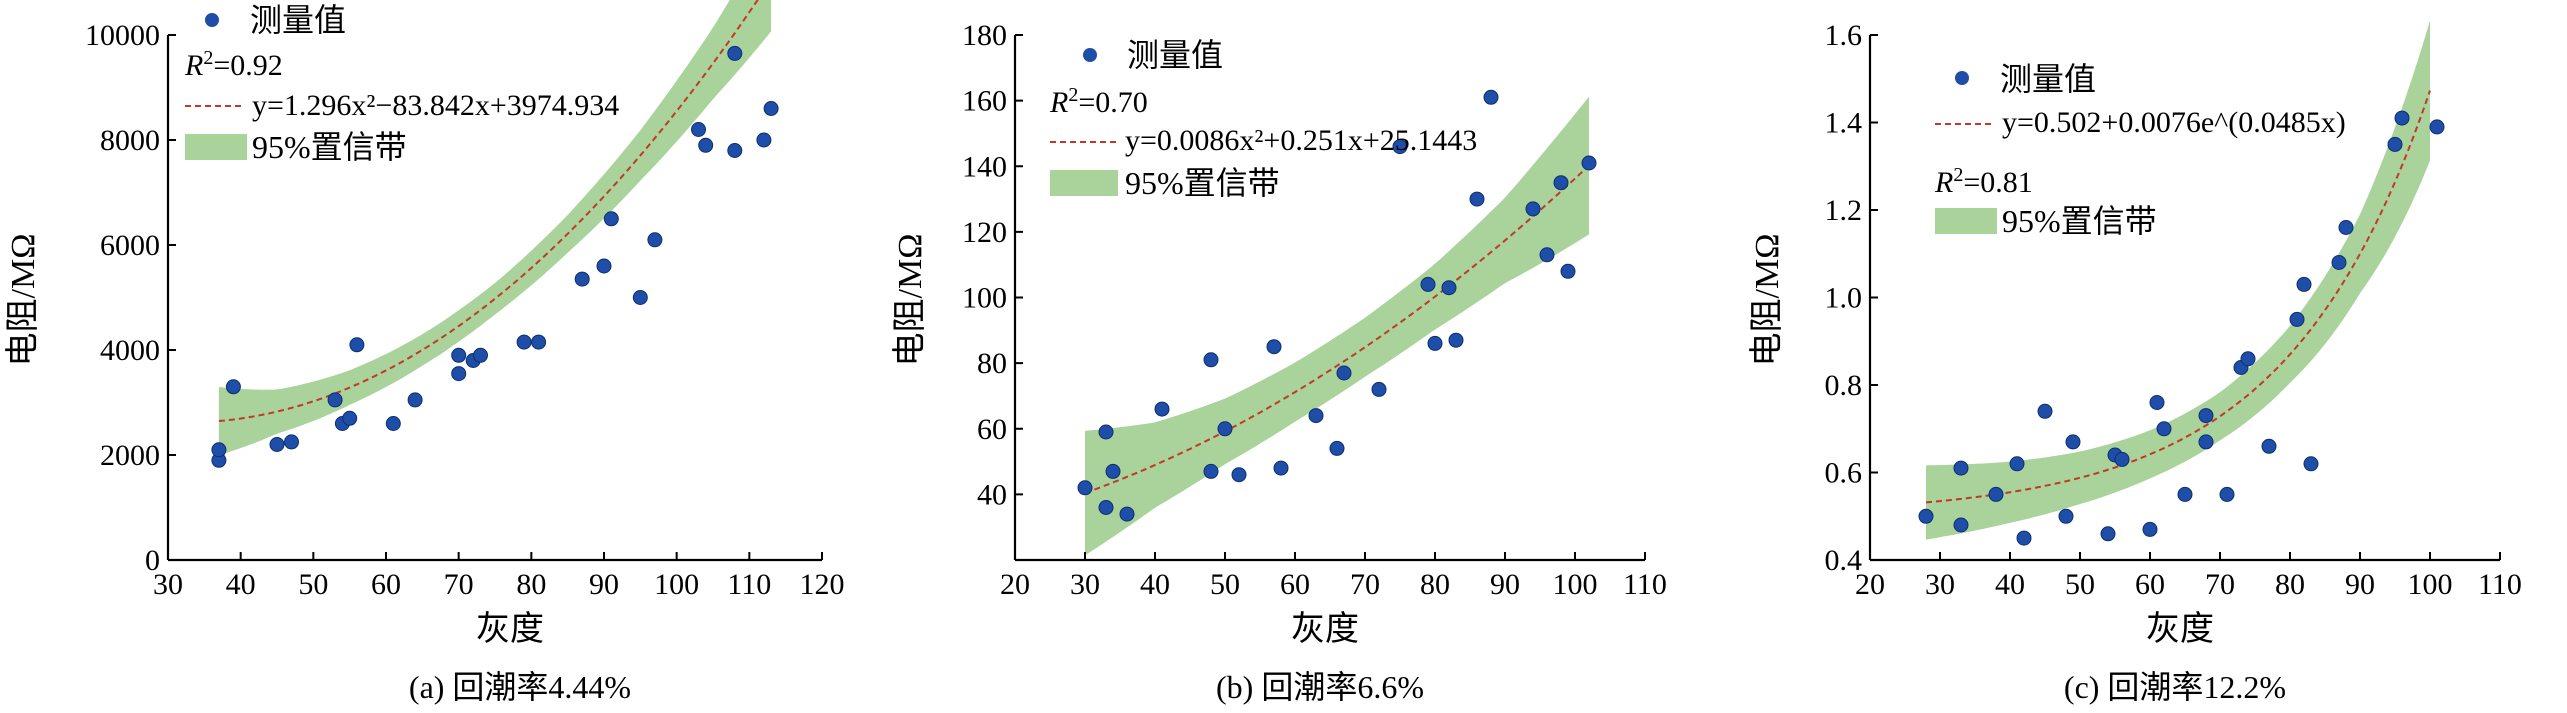  What do you see at coordinates (1365, 584) in the screenshot?
I see `x-tick-label-b: 70` at bounding box center [1365, 584].